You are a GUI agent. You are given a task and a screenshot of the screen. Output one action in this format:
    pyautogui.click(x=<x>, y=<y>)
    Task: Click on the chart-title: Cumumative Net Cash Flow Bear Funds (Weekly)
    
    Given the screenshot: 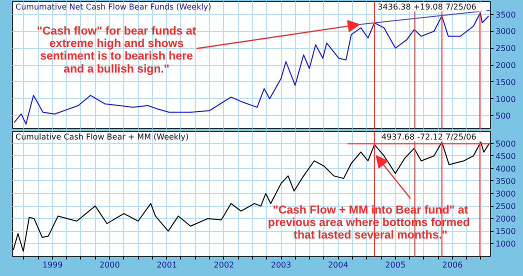 What is the action you would take?
    pyautogui.click(x=114, y=7)
    